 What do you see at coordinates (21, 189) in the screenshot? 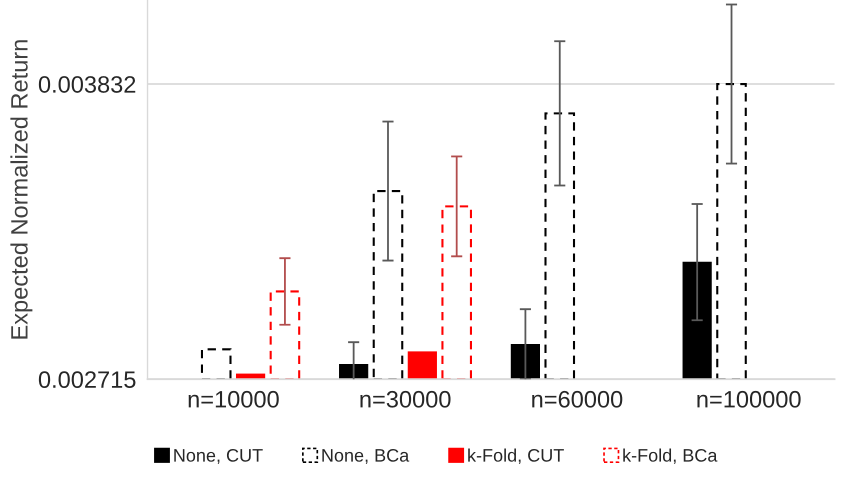
I see `y-axis-title: Expected Normalized Return` at bounding box center [21, 189].